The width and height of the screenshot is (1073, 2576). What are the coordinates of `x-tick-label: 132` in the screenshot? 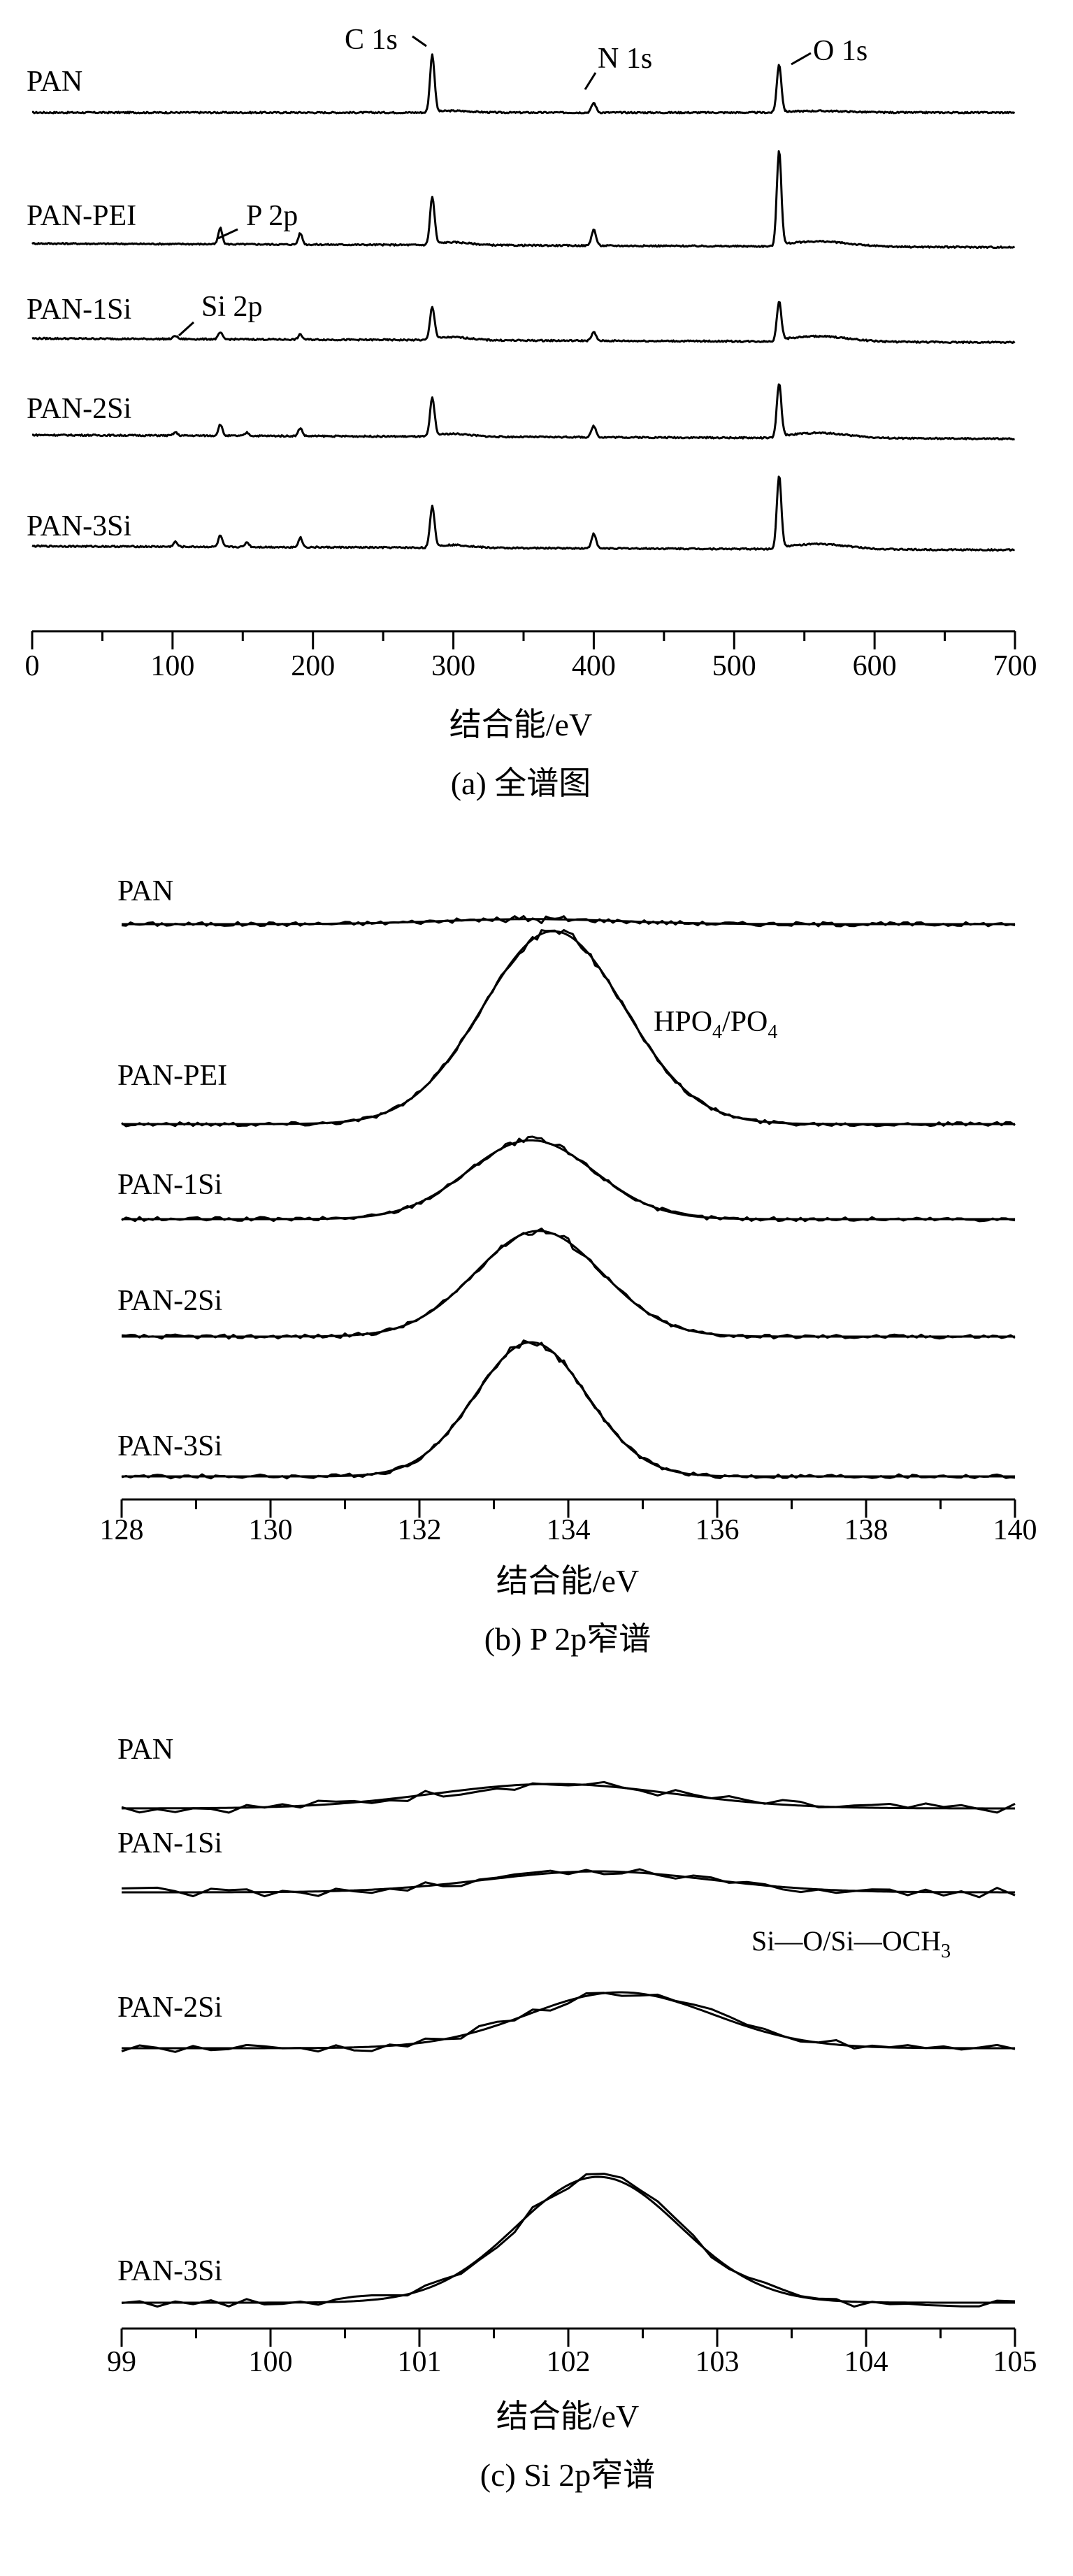 It's located at (420, 1530).